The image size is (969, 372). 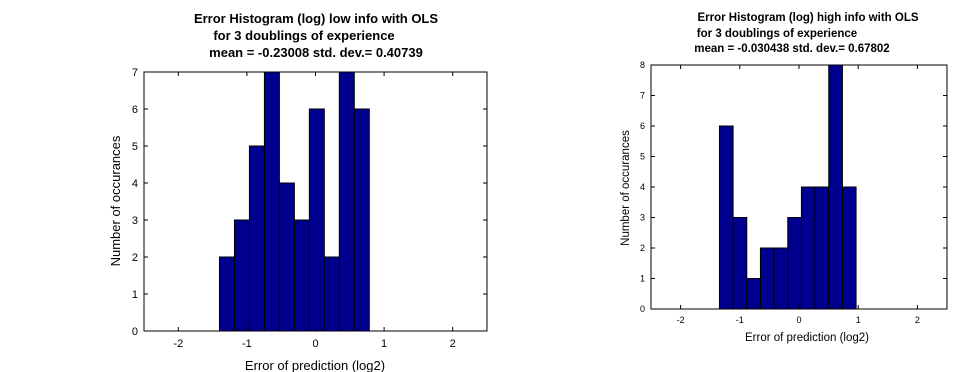 I want to click on chart-title-line-3: mean = -0.23008 std. dev.= 0.40739, so click(x=316, y=52).